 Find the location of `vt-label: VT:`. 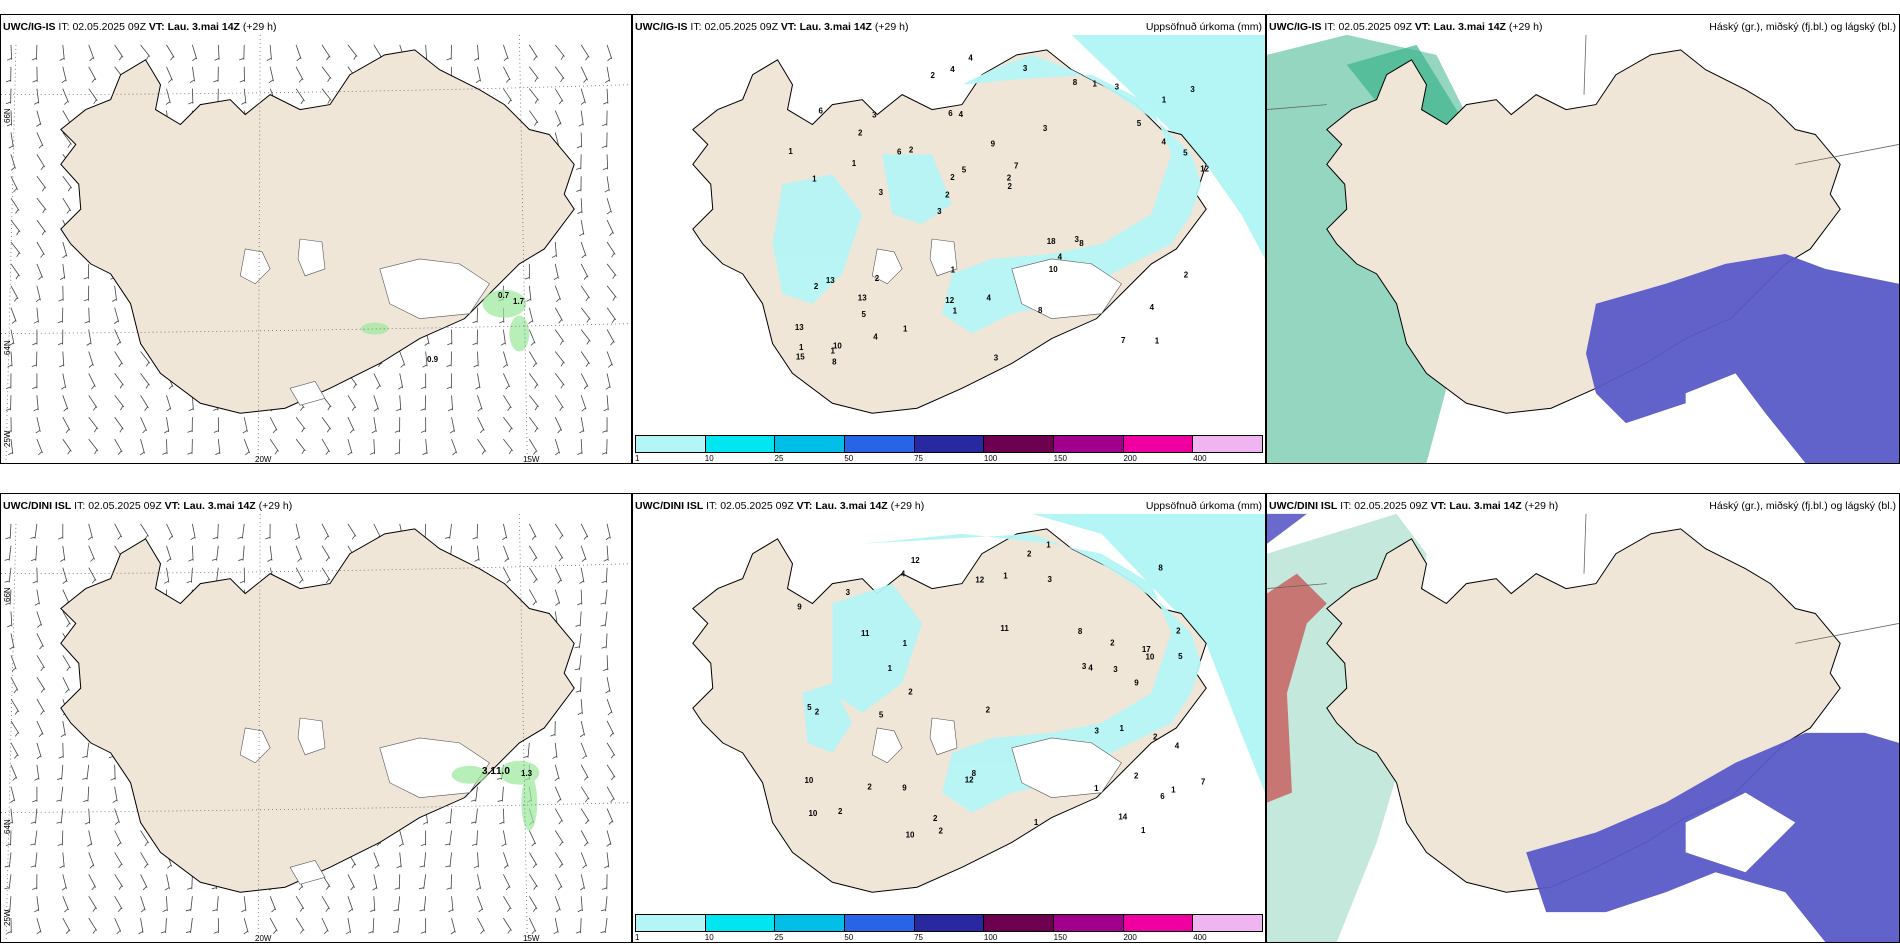

vt-label: VT: is located at coordinates (172, 506).